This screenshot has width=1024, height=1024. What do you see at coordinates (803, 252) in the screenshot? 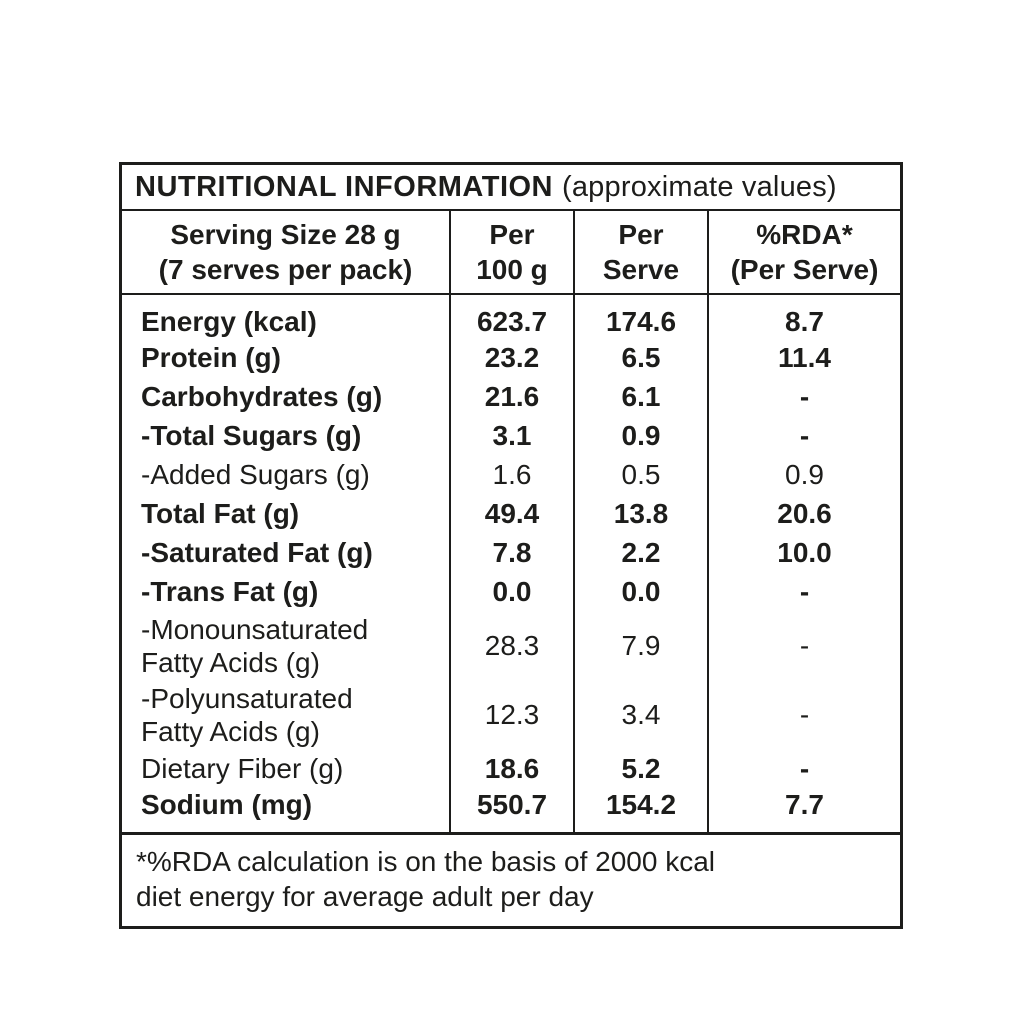
I see `column-header-rda: %RDA* (Per Serve)` at bounding box center [803, 252].